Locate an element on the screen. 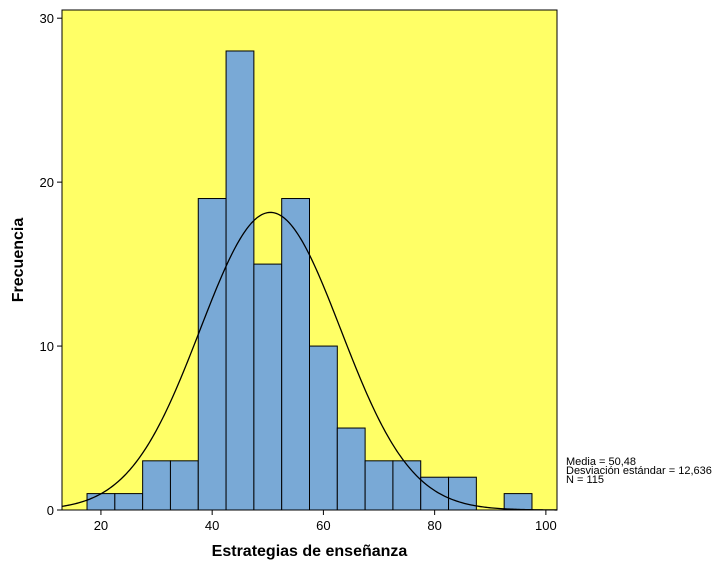 The height and width of the screenshot is (566, 718). y-tick-label: 10 is located at coordinates (47, 346).